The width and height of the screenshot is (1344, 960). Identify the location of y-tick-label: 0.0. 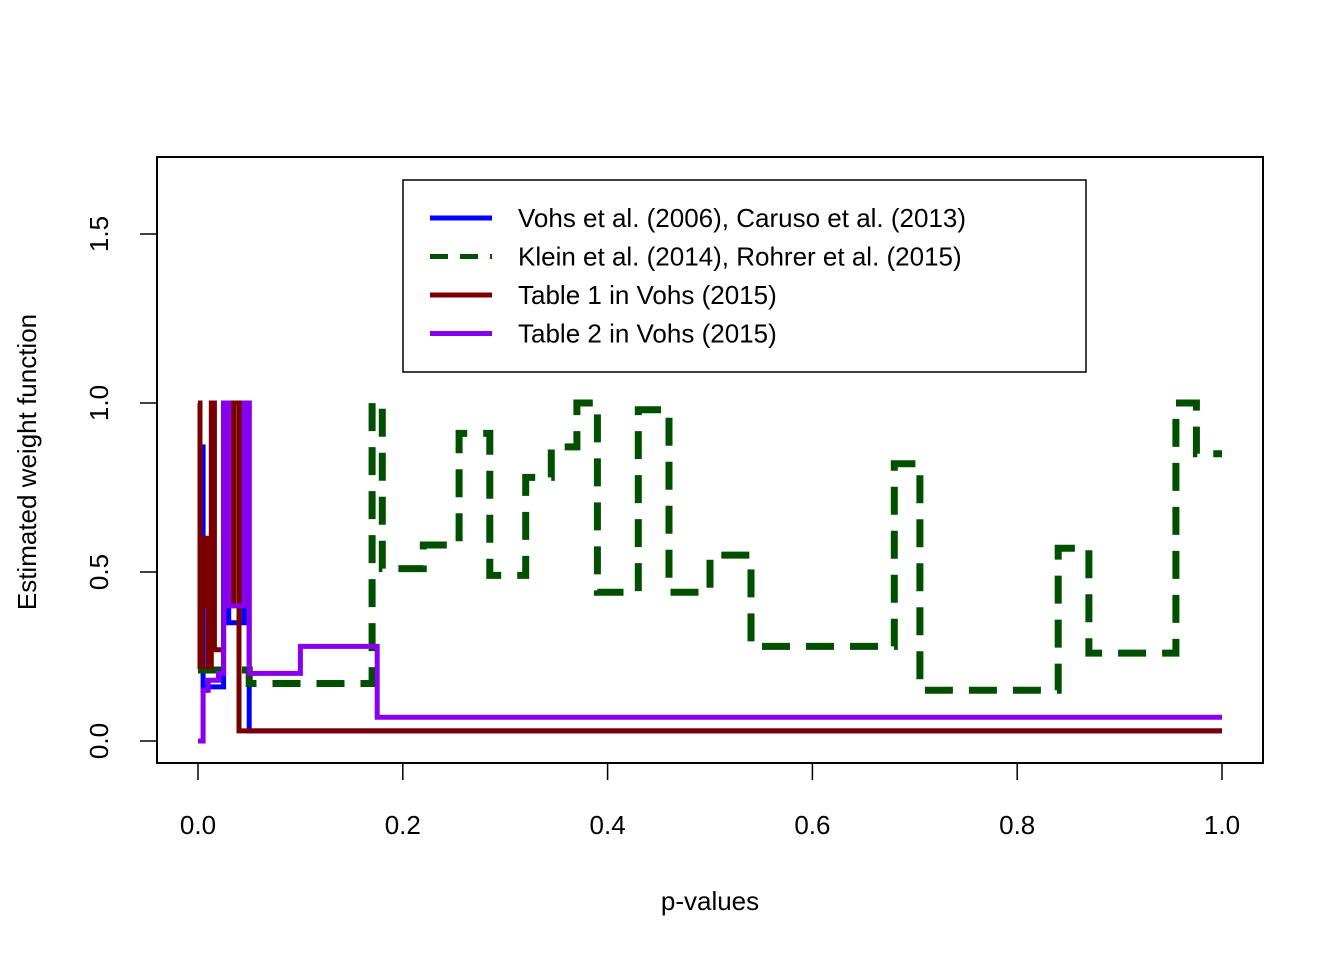
(99, 741).